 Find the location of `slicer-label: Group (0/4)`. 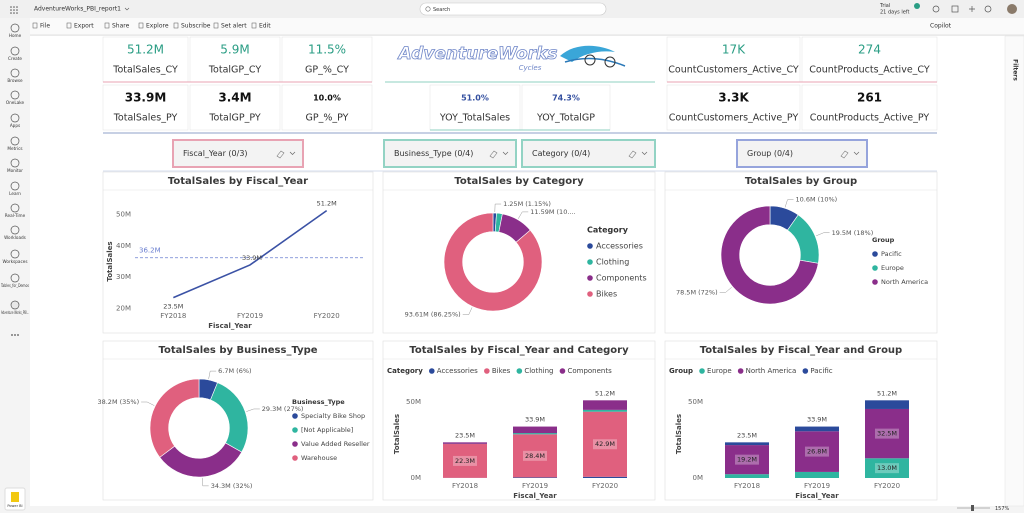

slicer-label: Group (0/4) is located at coordinates (770, 153).